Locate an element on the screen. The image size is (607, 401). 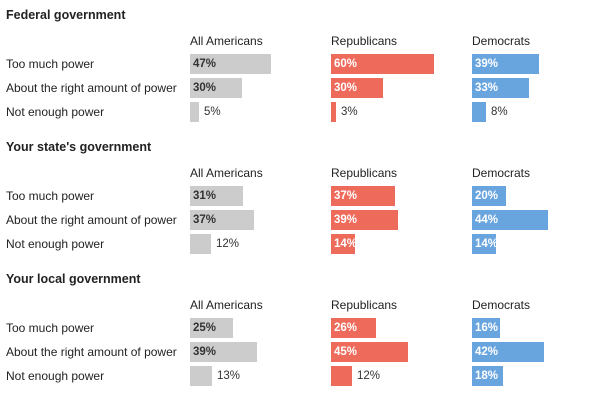
data-label: 60% is located at coordinates (346, 64).